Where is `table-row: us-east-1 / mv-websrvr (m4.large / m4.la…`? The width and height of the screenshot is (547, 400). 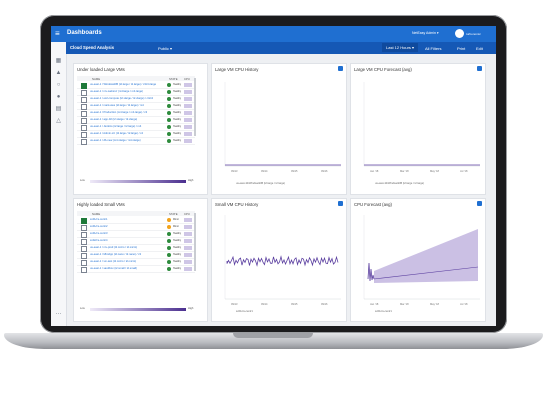
table-row: us-east-1 / mv-websrvr (m4.large / m4.la… is located at coordinates (136, 92).